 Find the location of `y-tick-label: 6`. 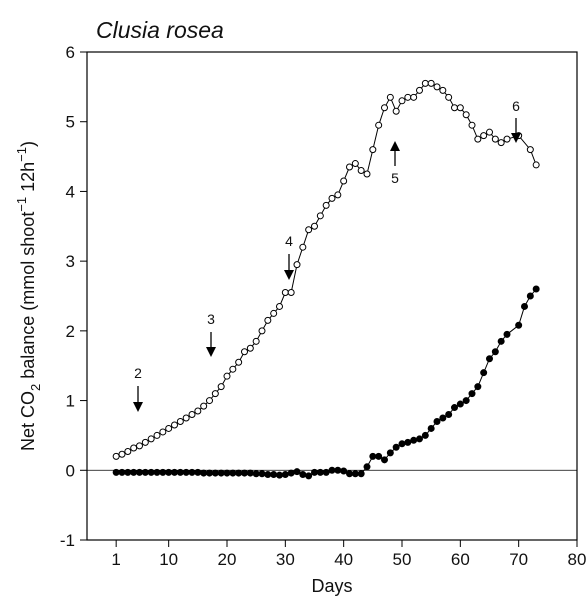

y-tick-label: 6 is located at coordinates (70, 52).